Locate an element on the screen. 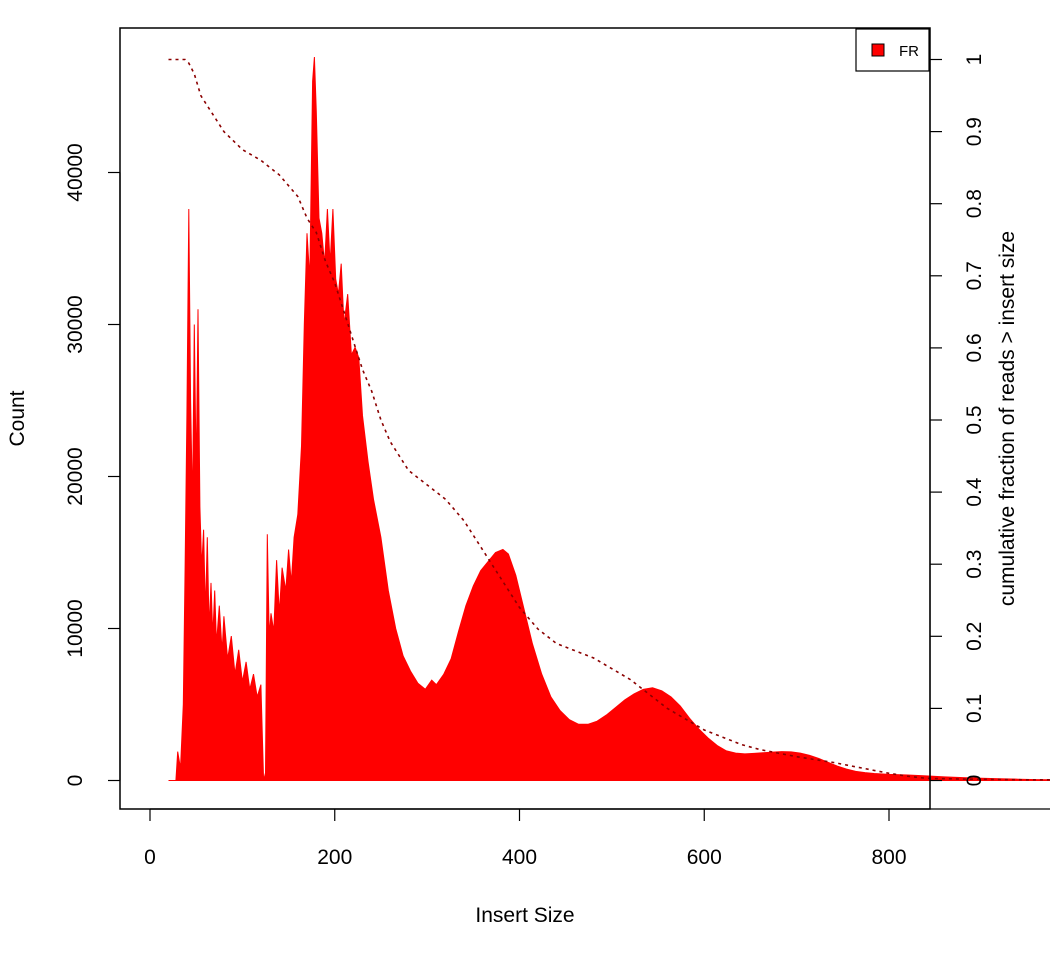 This screenshot has width=1050, height=960. y-tick-label: 0 is located at coordinates (75, 781).